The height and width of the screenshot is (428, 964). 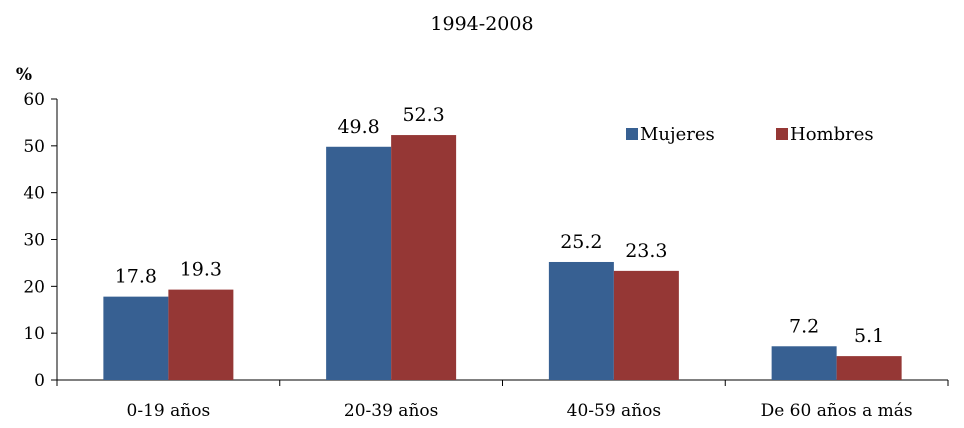 I want to click on y-tick-label: 40, so click(x=34, y=194).